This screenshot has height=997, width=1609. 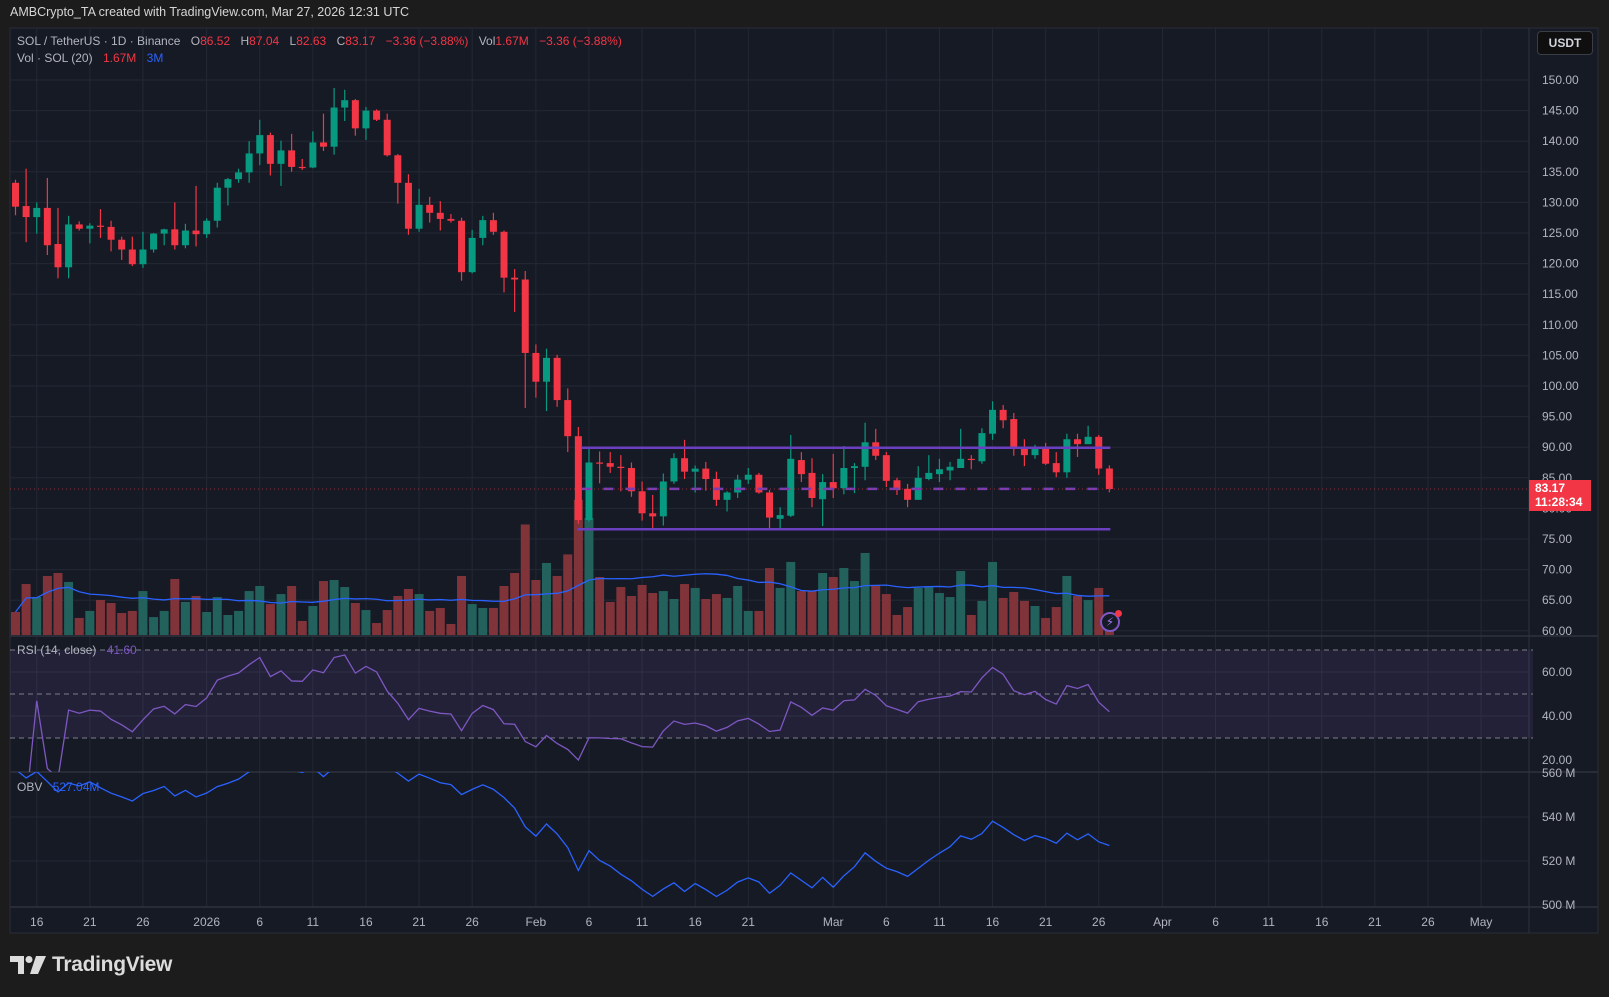 What do you see at coordinates (1111, 621) in the screenshot?
I see `lightning-icon: ⚡` at bounding box center [1111, 621].